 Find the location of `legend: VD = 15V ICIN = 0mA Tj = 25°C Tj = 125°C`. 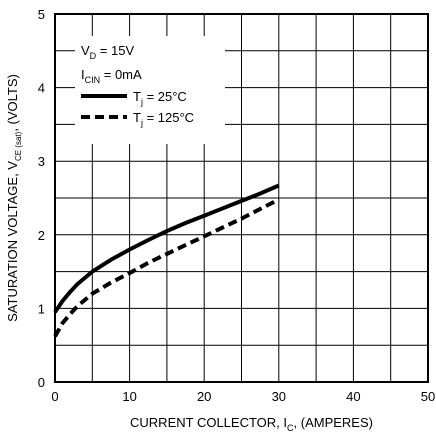

legend: VD = 15V ICIN = 0mA Tj = 25°C Tj = 125°C is located at coordinates (137, 85).